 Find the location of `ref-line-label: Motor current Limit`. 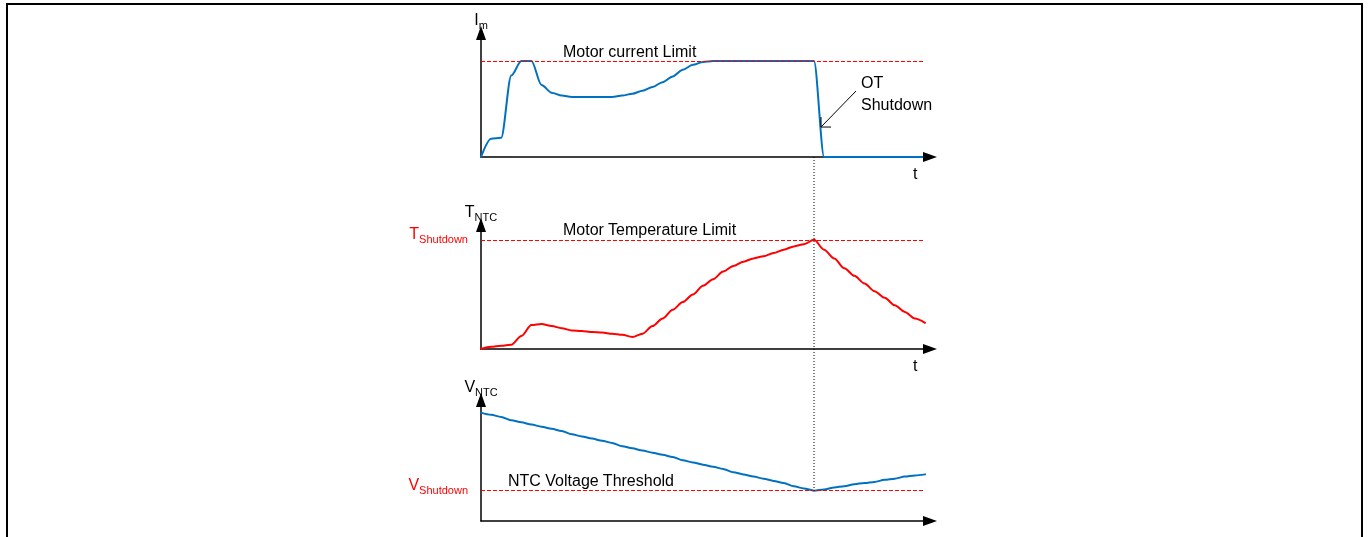

ref-line-label: Motor current Limit is located at coordinates (630, 51).